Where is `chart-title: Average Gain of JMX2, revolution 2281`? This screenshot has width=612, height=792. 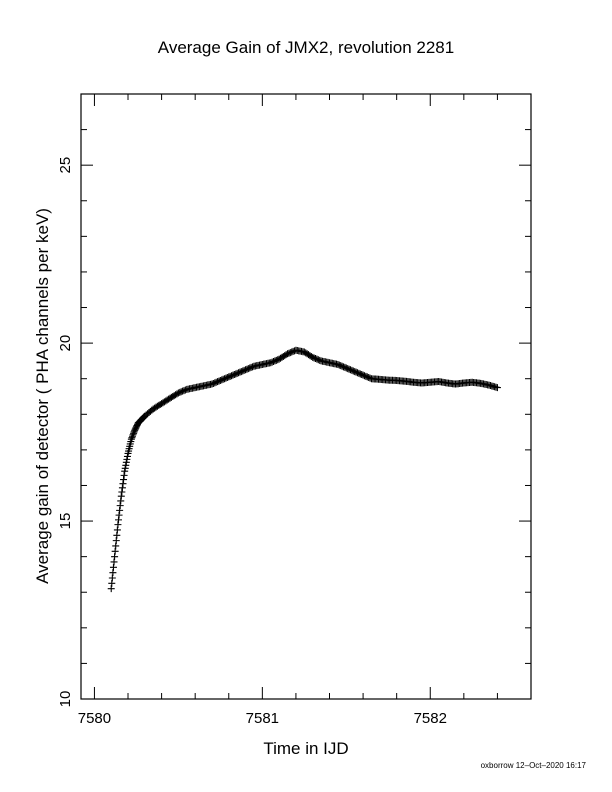
chart-title: Average Gain of JMX2, revolution 2281 is located at coordinates (306, 47).